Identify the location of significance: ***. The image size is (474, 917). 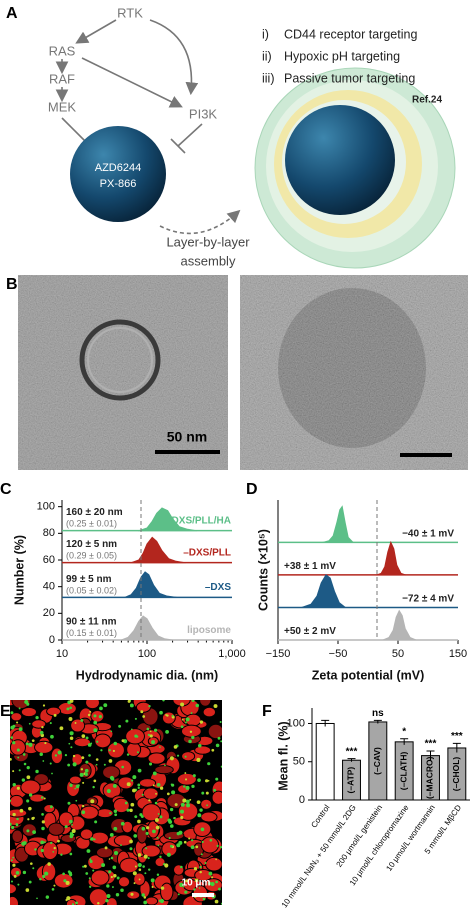
(431, 744).